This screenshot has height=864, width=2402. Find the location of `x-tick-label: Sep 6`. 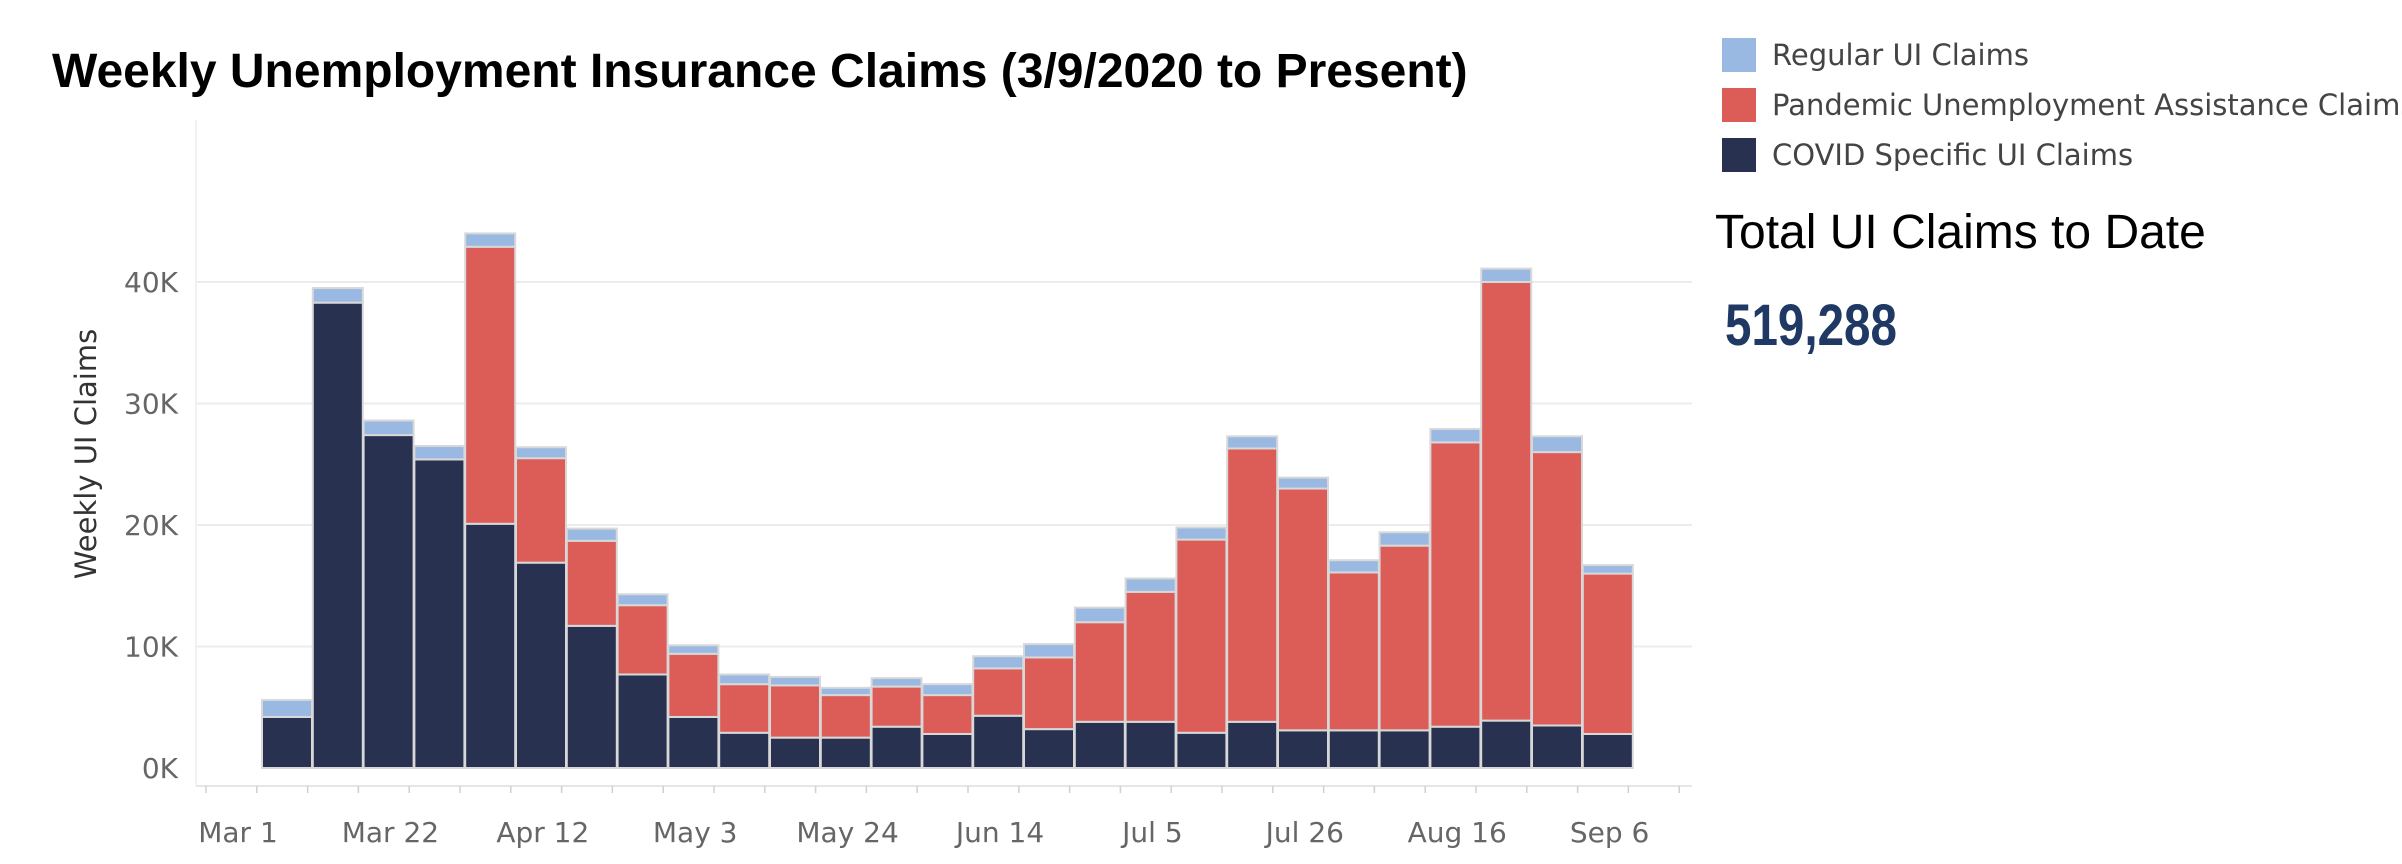

x-tick-label: Sep 6 is located at coordinates (1610, 832).